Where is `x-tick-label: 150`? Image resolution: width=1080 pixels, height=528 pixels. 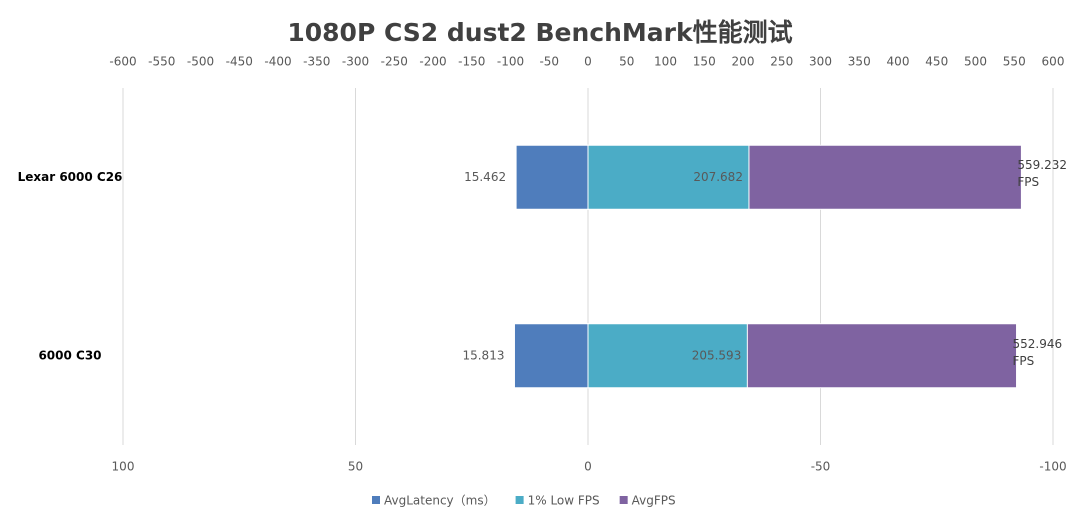
x-tick-label: 150 is located at coordinates (704, 62).